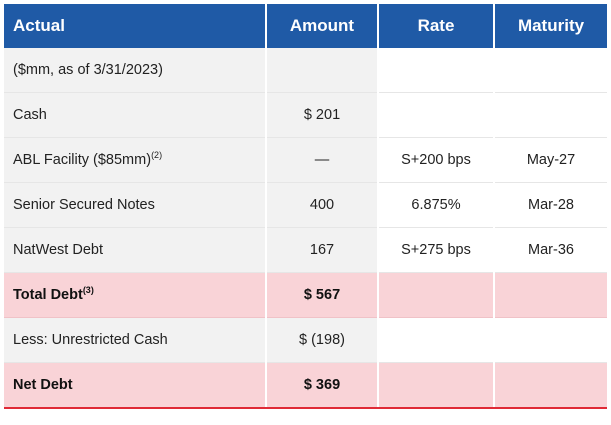 Image resolution: width=611 pixels, height=425 pixels. Describe the element at coordinates (550, 205) in the screenshot. I see `row-maturity: Mar-28` at that location.